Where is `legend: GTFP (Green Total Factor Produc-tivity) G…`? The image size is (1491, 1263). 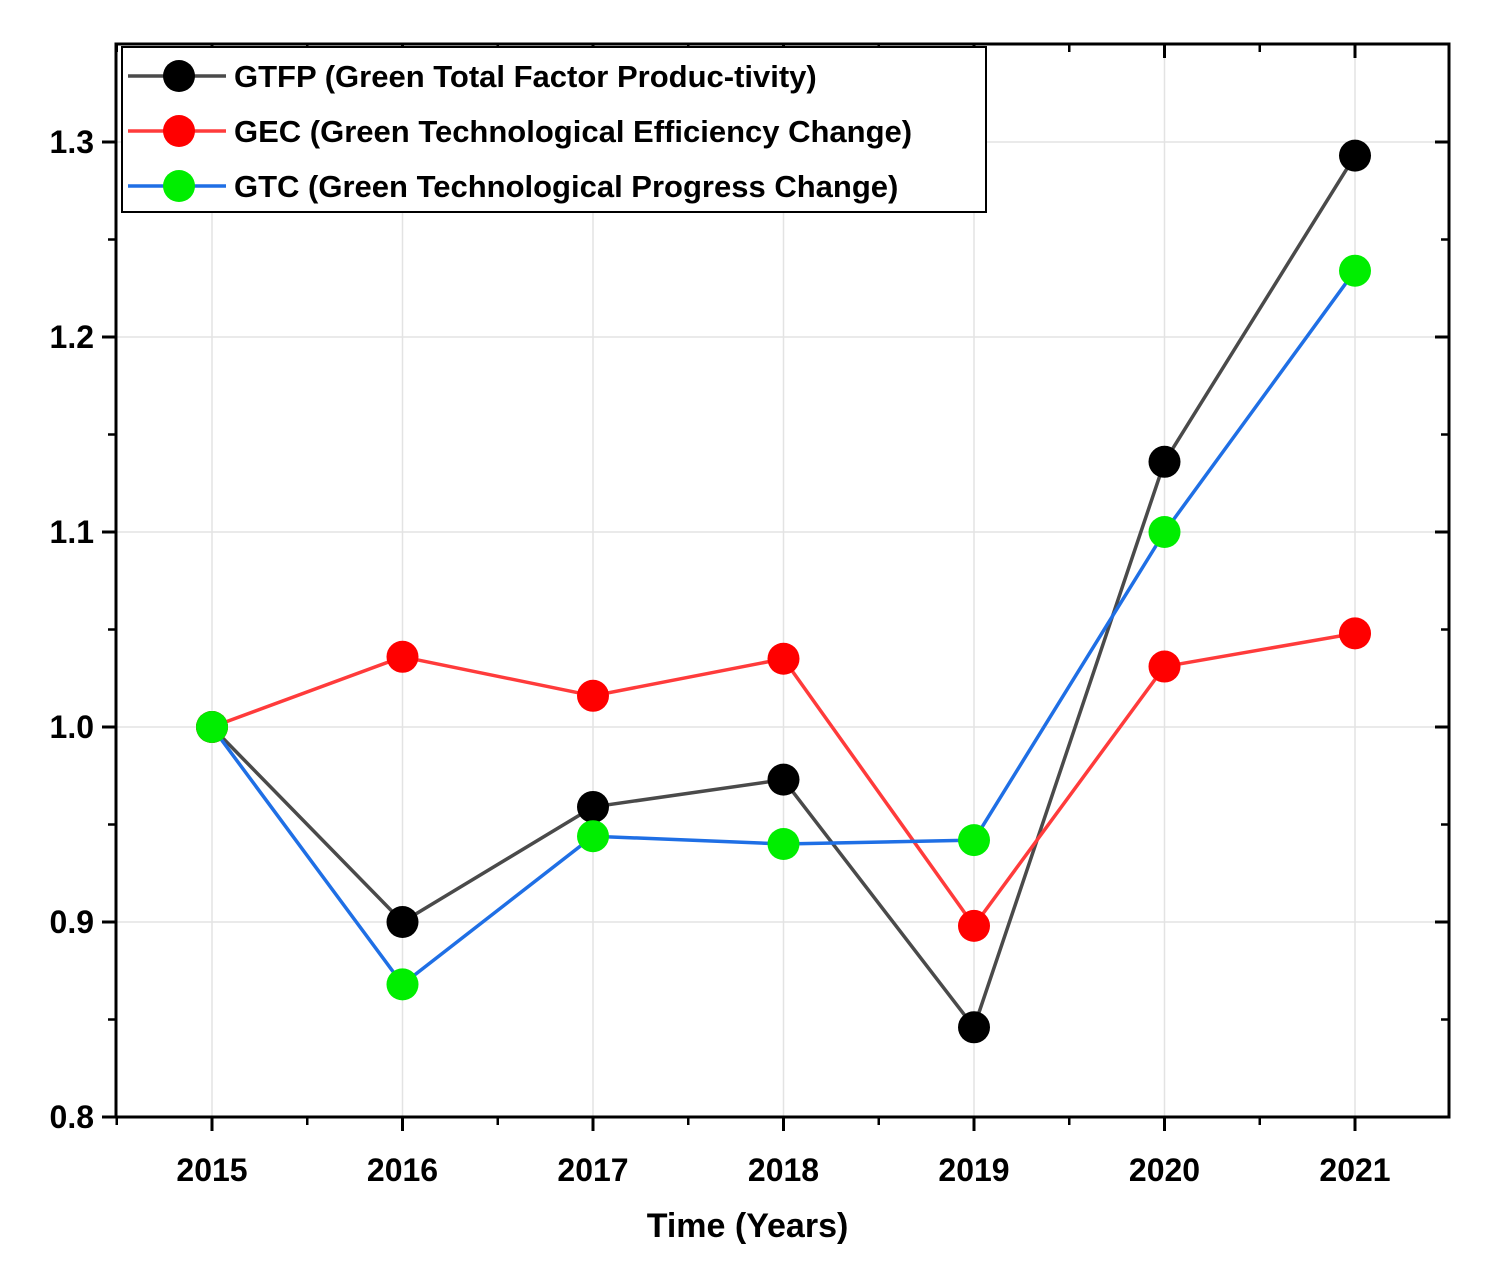 legend: GTFP (Green Total Factor Produc-tivity) G… is located at coordinates (554, 129).